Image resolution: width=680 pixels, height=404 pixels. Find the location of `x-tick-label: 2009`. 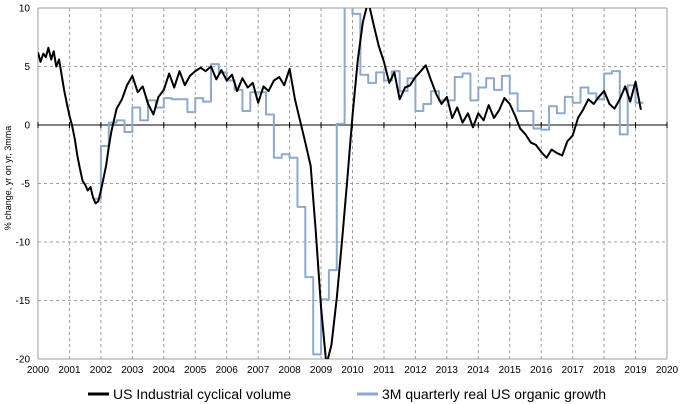

x-tick-label: 2009 is located at coordinates (321, 370).